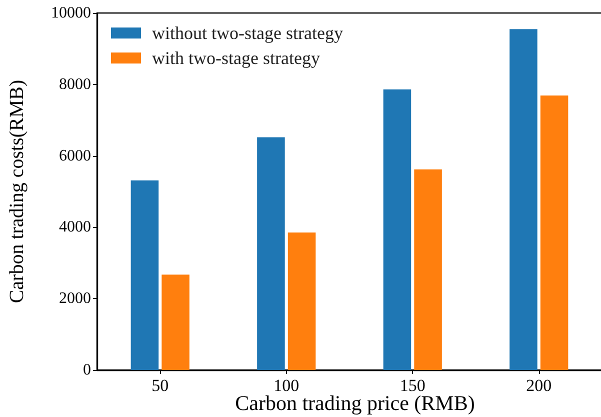 The image size is (601, 417). Describe the element at coordinates (75, 84) in the screenshot. I see `y-tick-label: 8000` at that location.